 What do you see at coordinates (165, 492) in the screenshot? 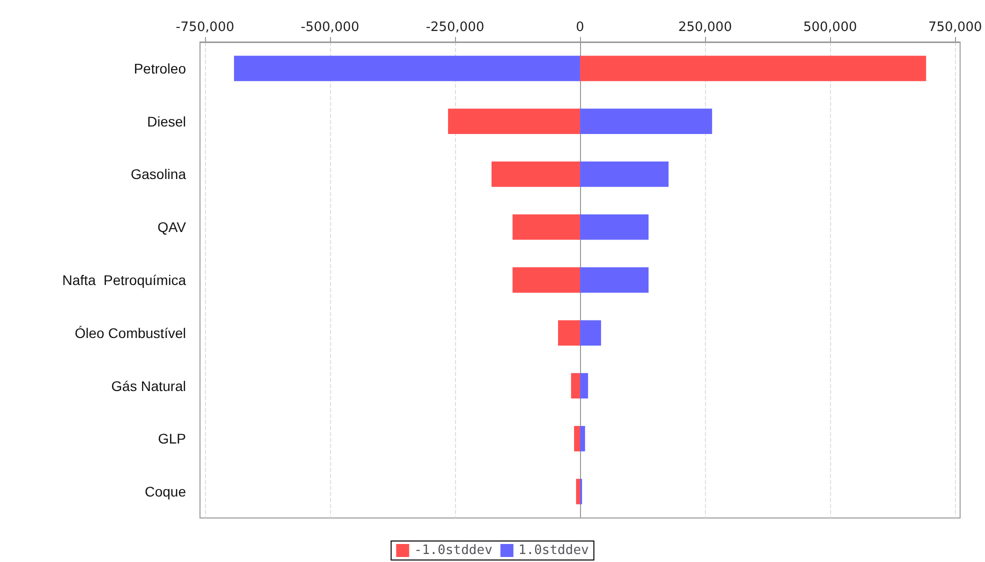
I see `y-tick-label: Coque` at bounding box center [165, 492].